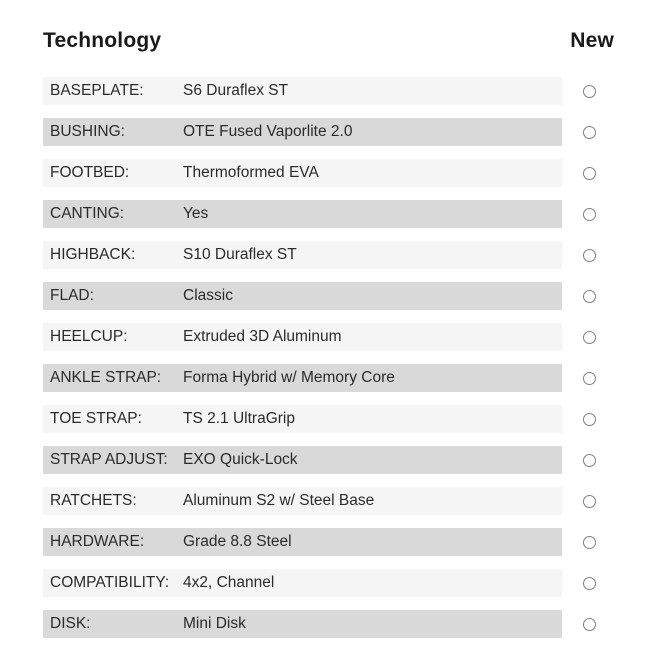 The width and height of the screenshot is (650, 650). I want to click on row-band: BASEPLATE: S6 Duraflex ST, so click(302, 91).